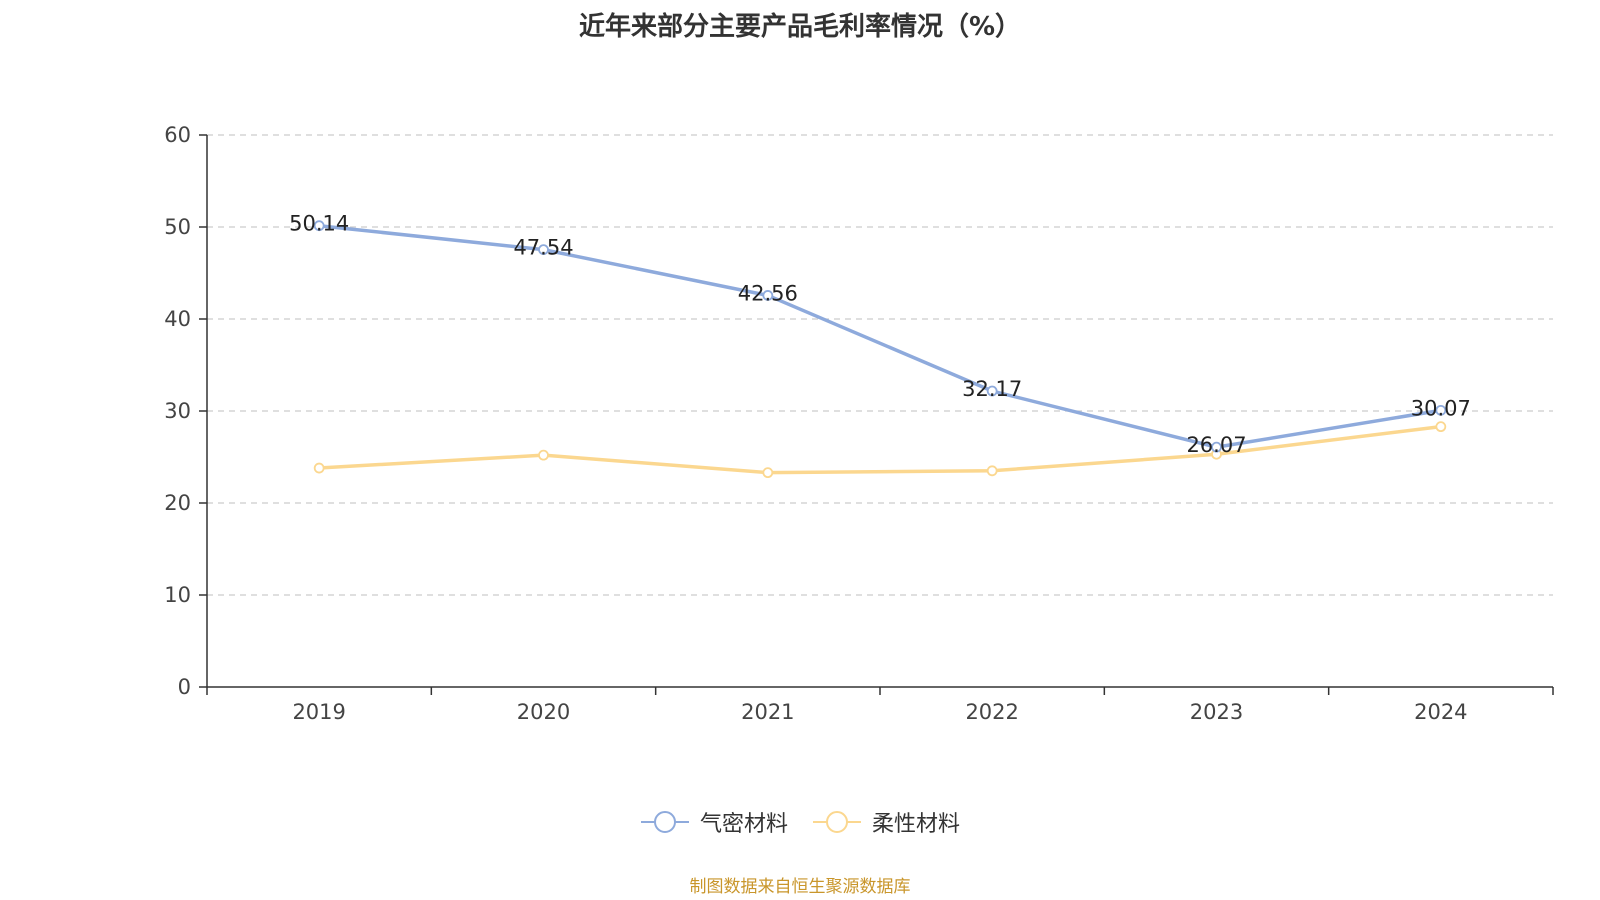 This screenshot has height=900, width=1600. Describe the element at coordinates (916, 824) in the screenshot. I see `legend-label-series-2: 柔性材料` at that location.